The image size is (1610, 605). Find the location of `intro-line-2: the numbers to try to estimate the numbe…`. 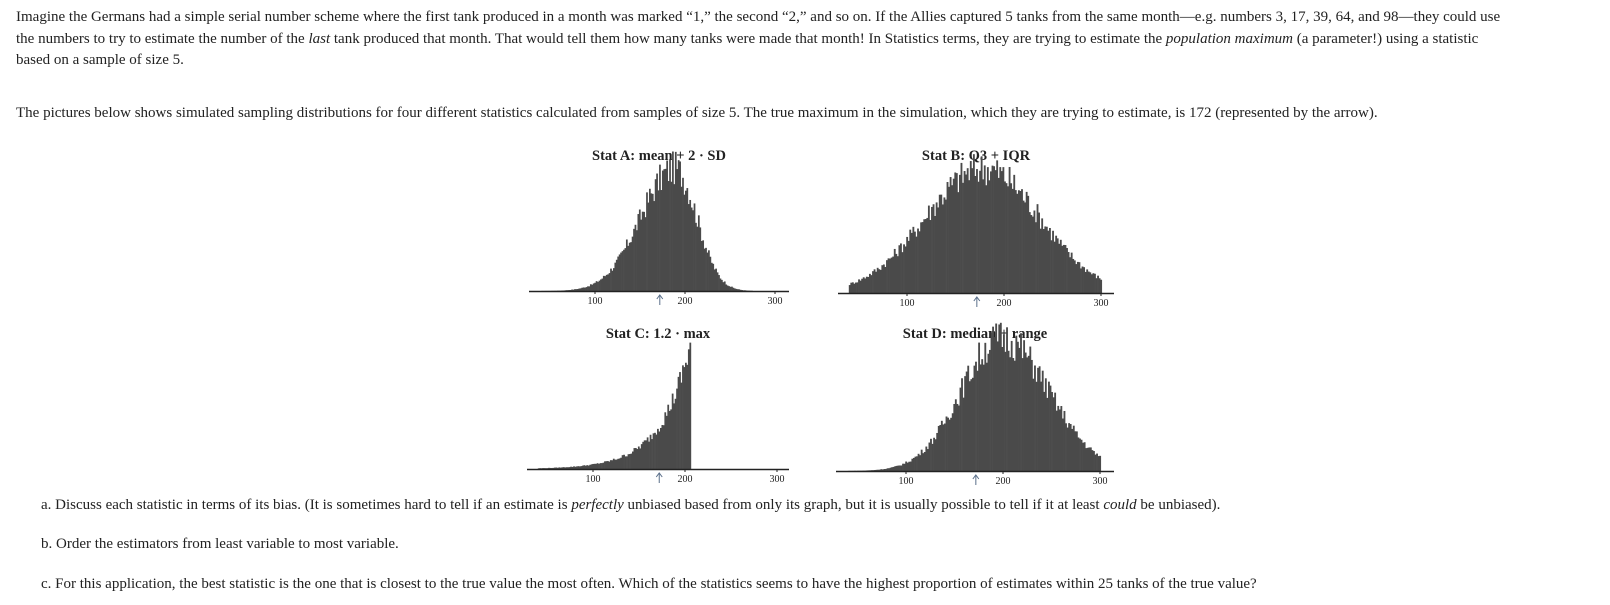

intro-line-2: the numbers to try to estimate the numbe… is located at coordinates (747, 38).